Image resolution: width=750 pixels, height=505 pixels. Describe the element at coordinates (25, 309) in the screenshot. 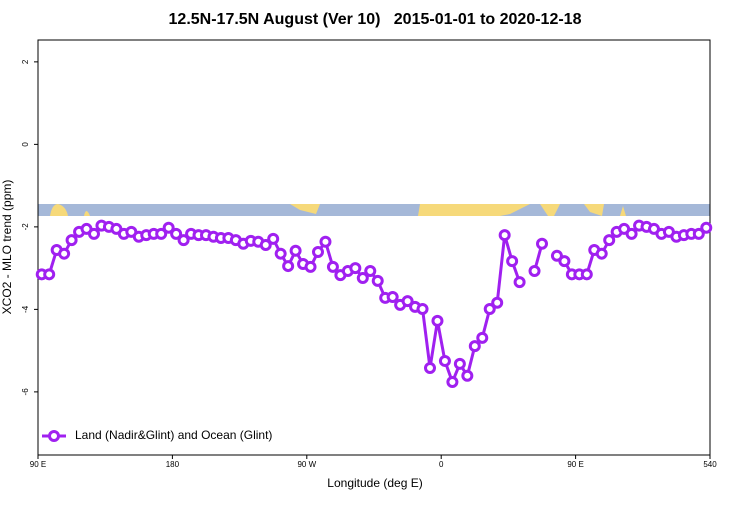

I see `y-tick-label: -4` at that location.